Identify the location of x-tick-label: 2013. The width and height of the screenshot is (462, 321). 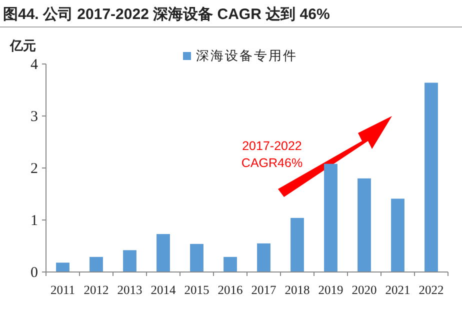
(129, 290).